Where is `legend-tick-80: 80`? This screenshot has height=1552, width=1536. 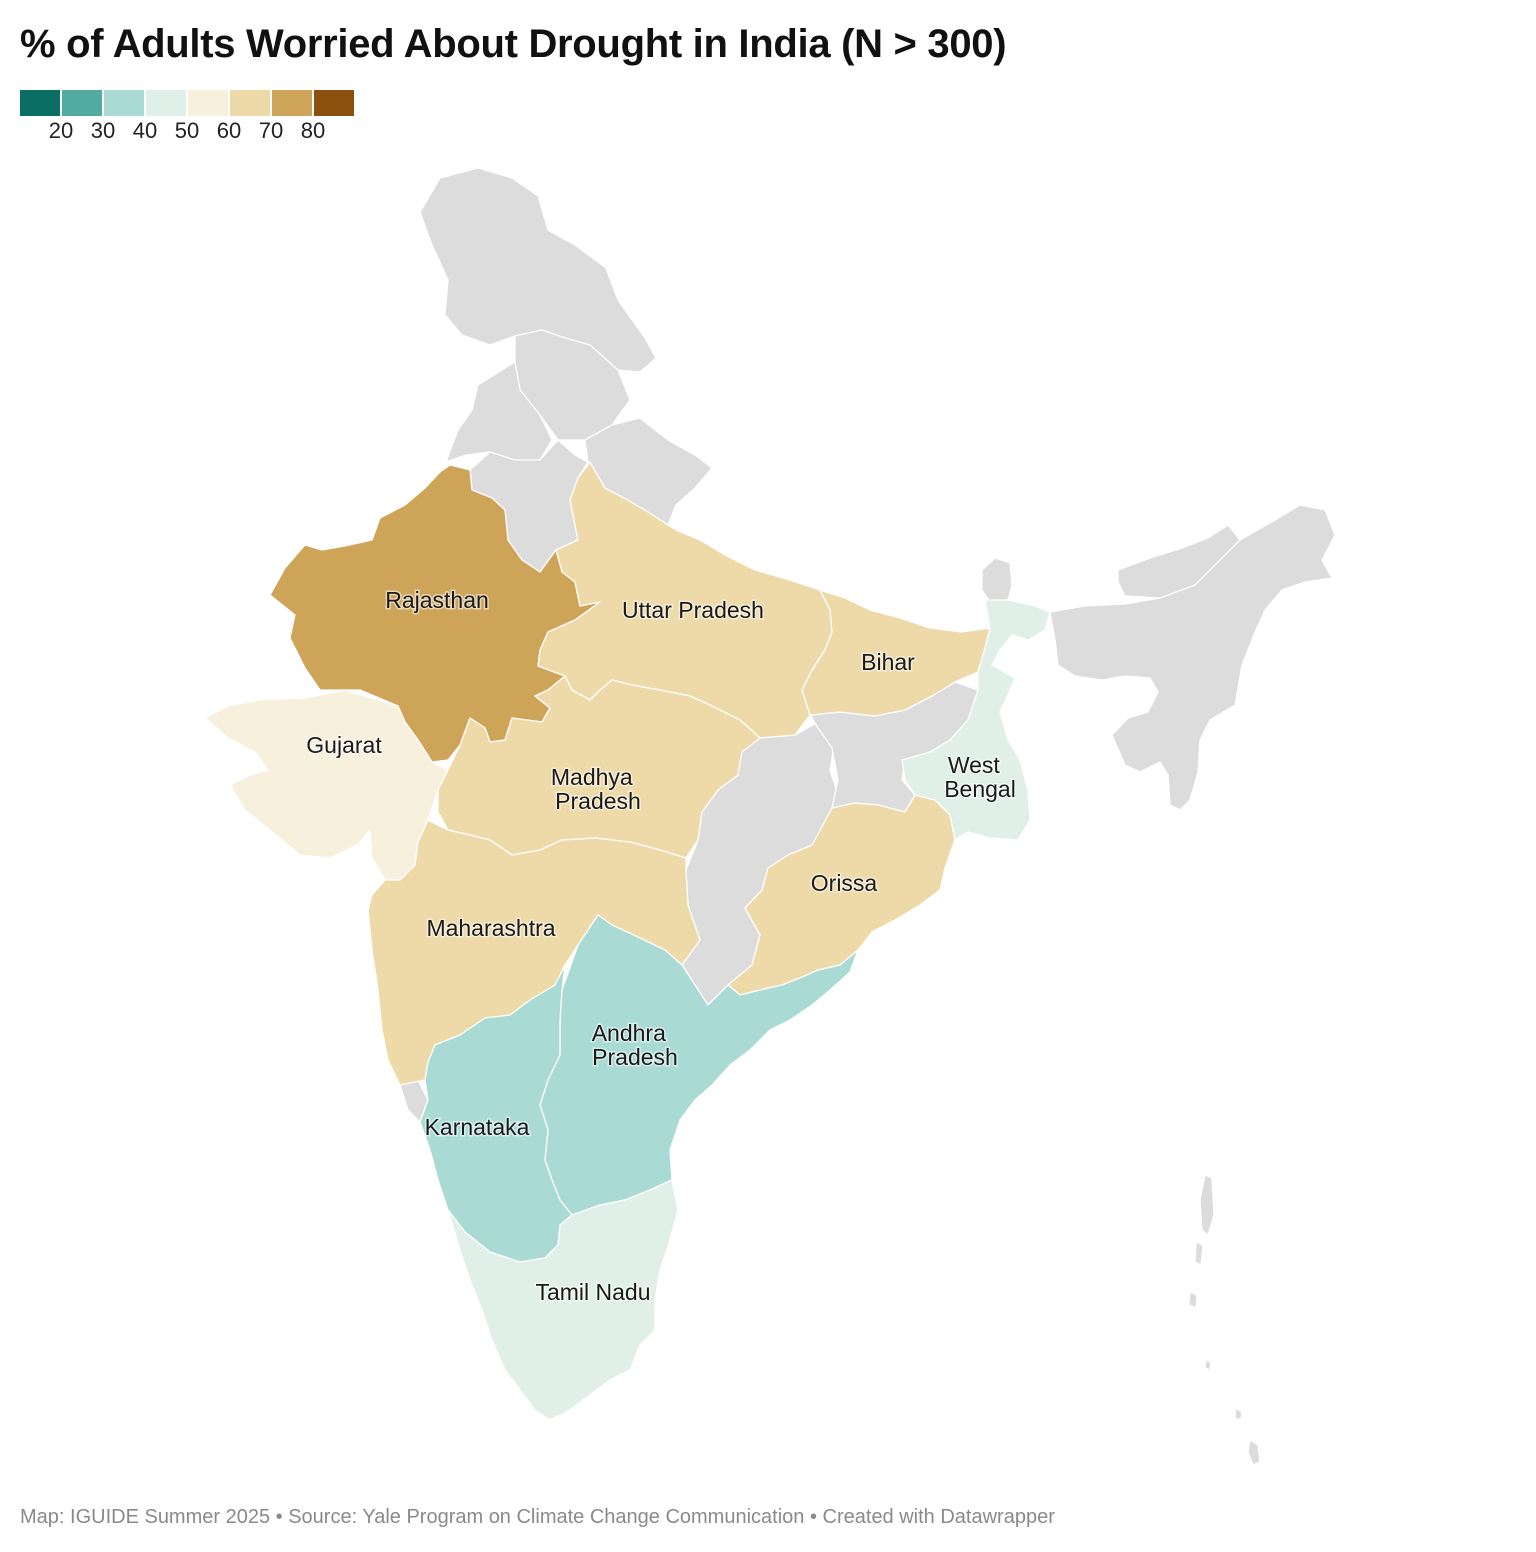 legend-tick-80: 80 is located at coordinates (313, 130).